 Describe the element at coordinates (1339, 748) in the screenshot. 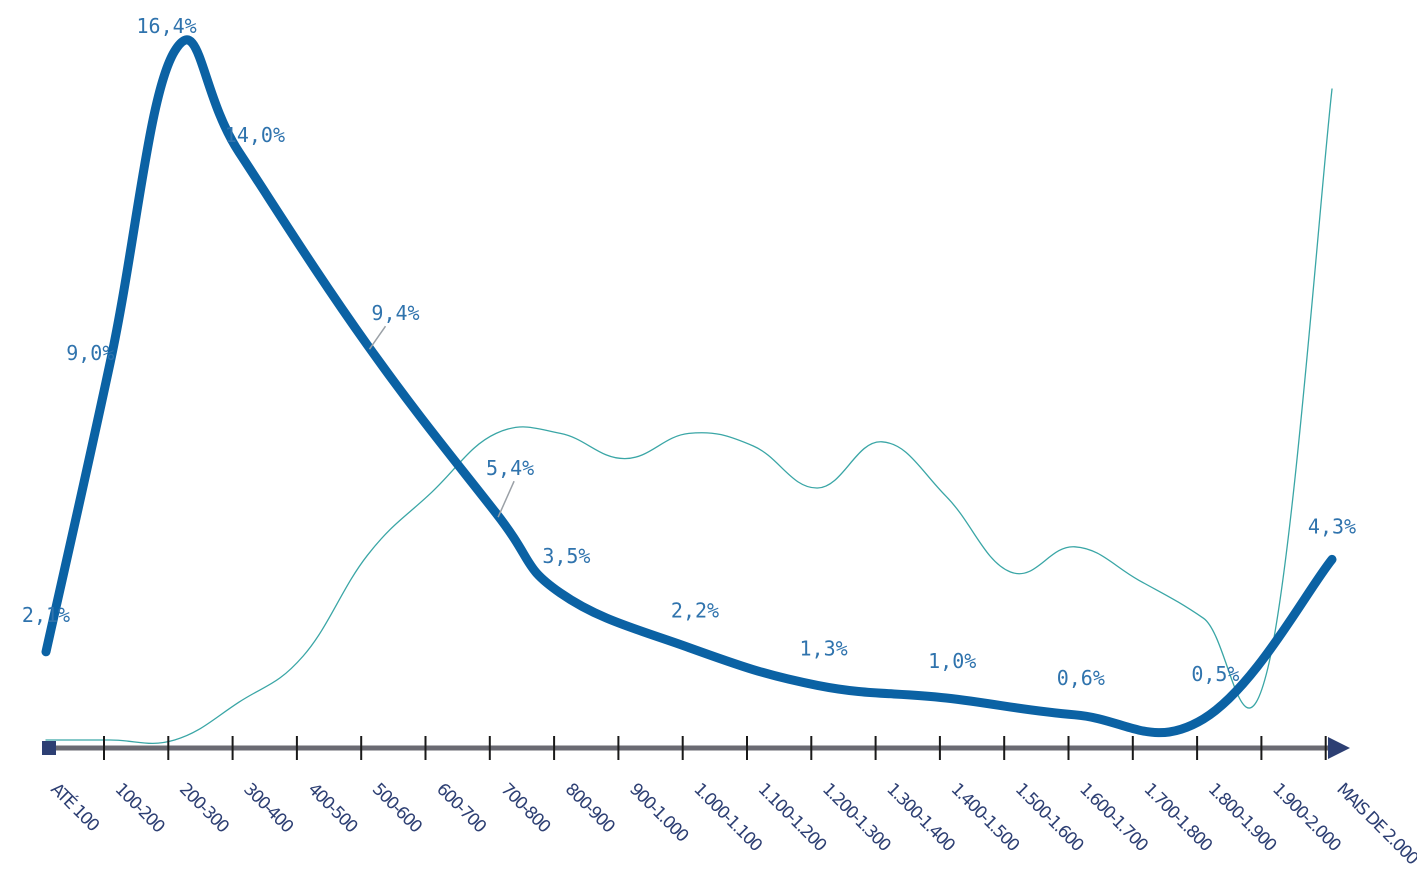

I see `axis-arrow-icon` at that location.